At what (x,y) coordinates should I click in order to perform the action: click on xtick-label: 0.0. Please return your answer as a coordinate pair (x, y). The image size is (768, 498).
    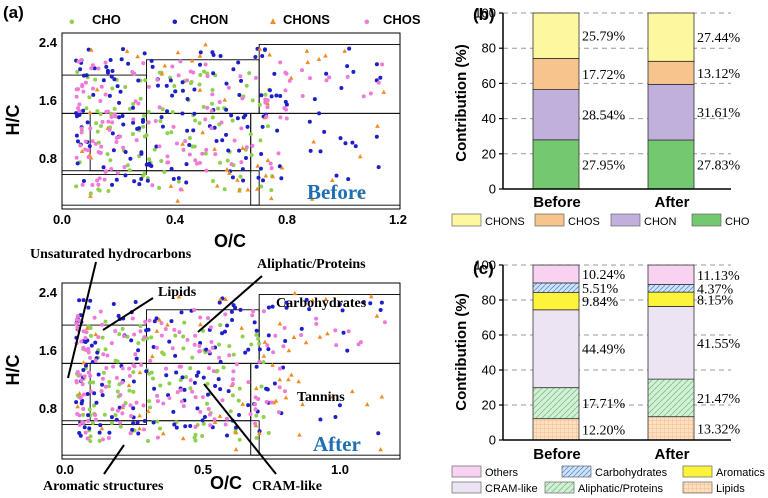
    Looking at the image, I should click on (65, 469).